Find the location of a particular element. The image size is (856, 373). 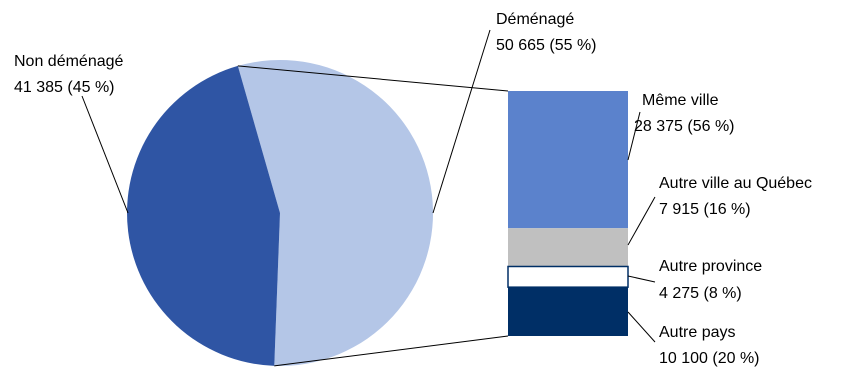

bar-segment-autre-pays is located at coordinates (568, 311).